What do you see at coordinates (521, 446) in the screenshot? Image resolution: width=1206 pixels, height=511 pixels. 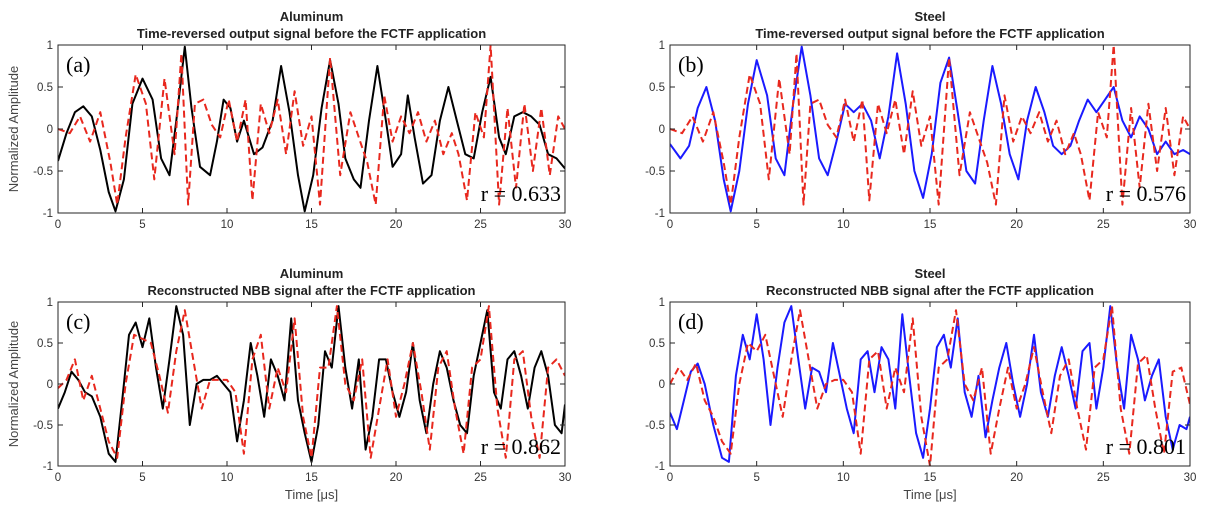 I see `correlation-annotation: r = 0.862` at bounding box center [521, 446].